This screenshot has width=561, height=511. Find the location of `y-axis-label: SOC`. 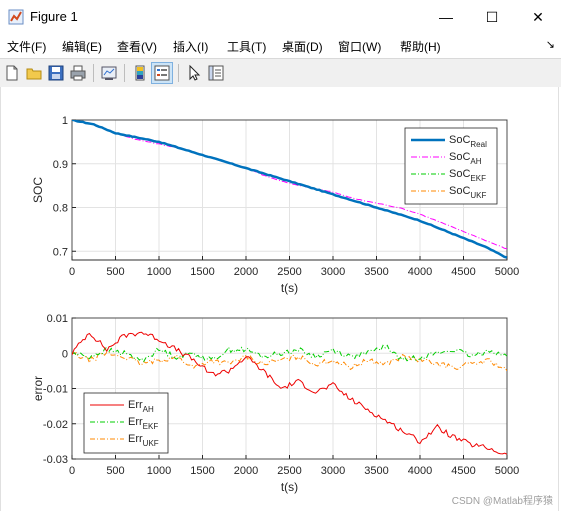

y-axis-label: SOC is located at coordinates (38, 190).